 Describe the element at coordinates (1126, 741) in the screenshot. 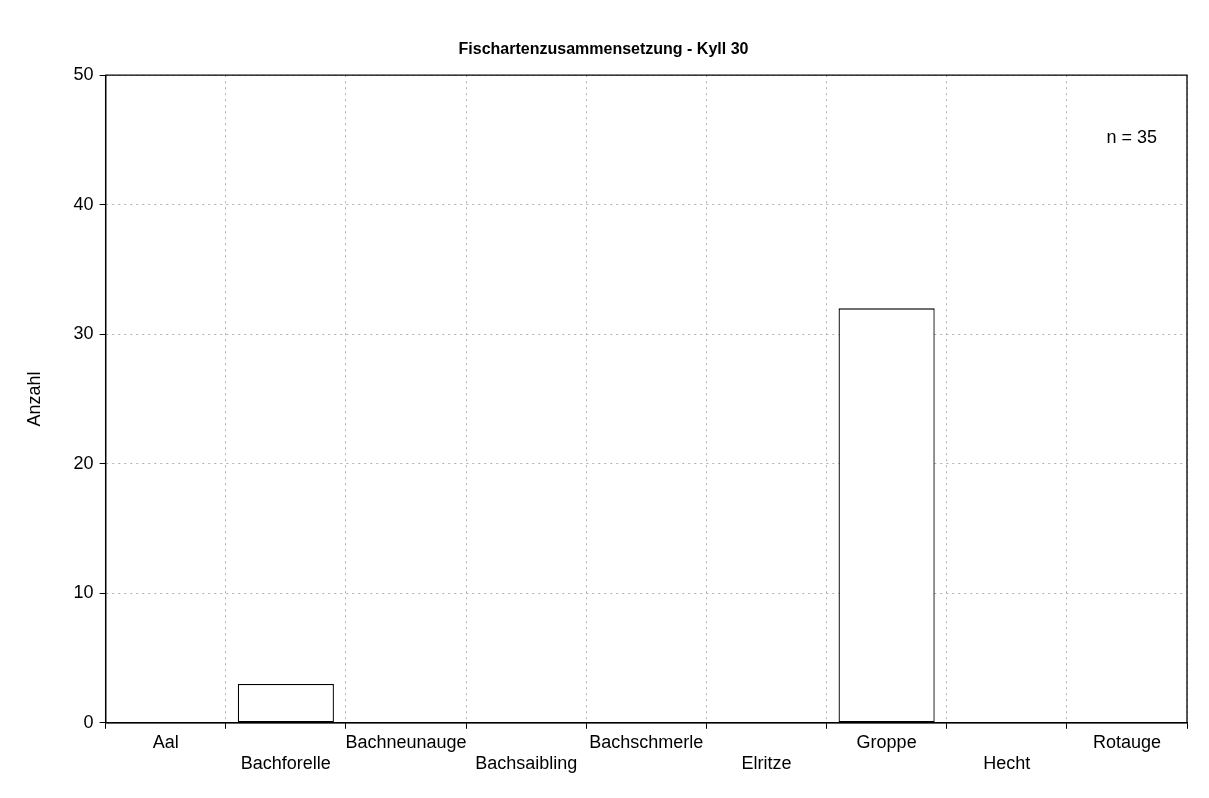

I see `x-tick-label: Rotauge` at that location.